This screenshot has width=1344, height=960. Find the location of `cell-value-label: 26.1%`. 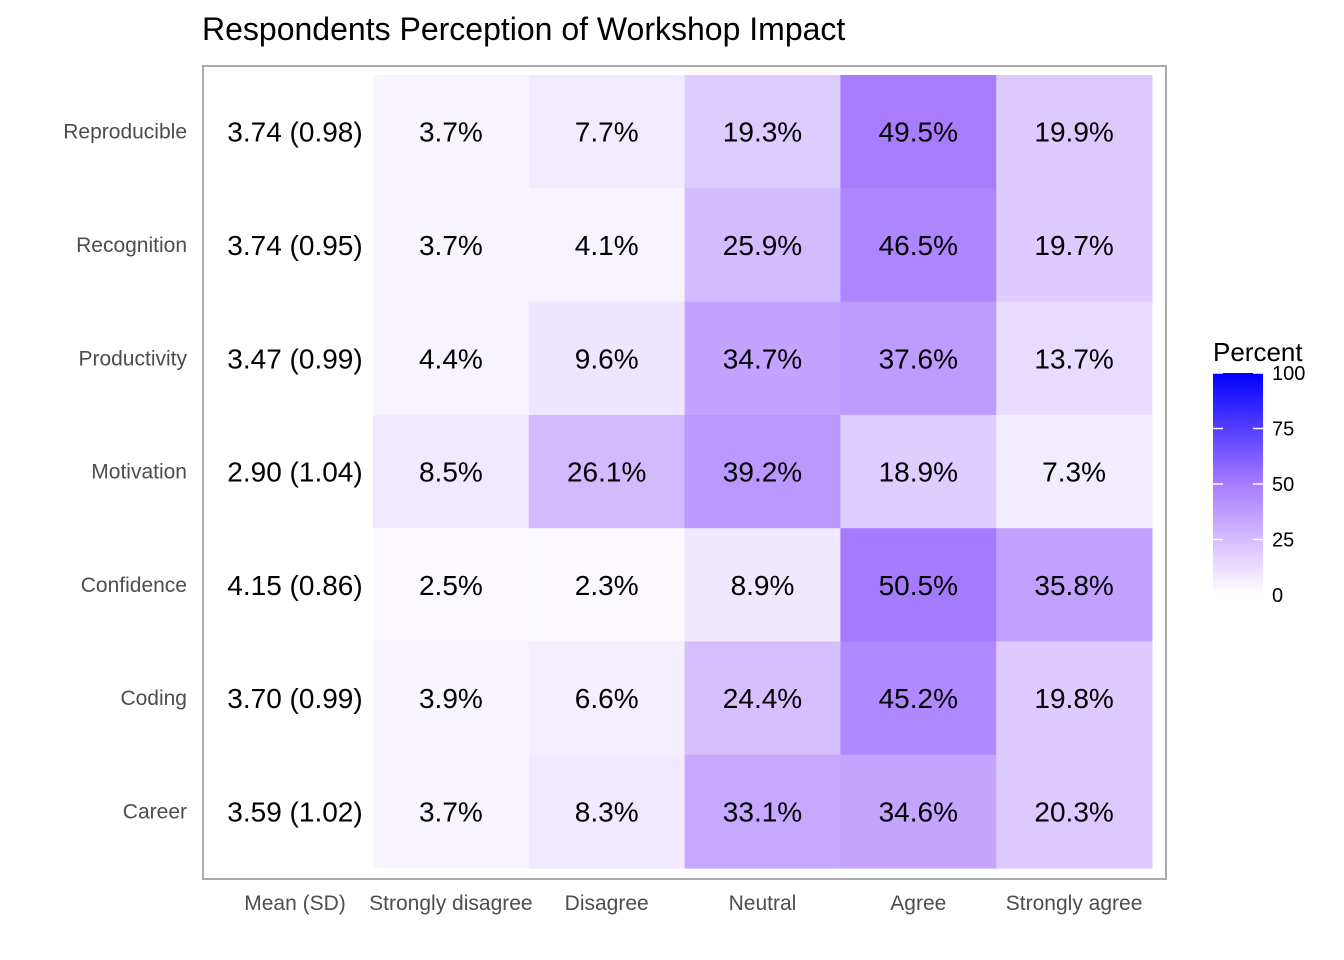

cell-value-label: 26.1% is located at coordinates (606, 472).